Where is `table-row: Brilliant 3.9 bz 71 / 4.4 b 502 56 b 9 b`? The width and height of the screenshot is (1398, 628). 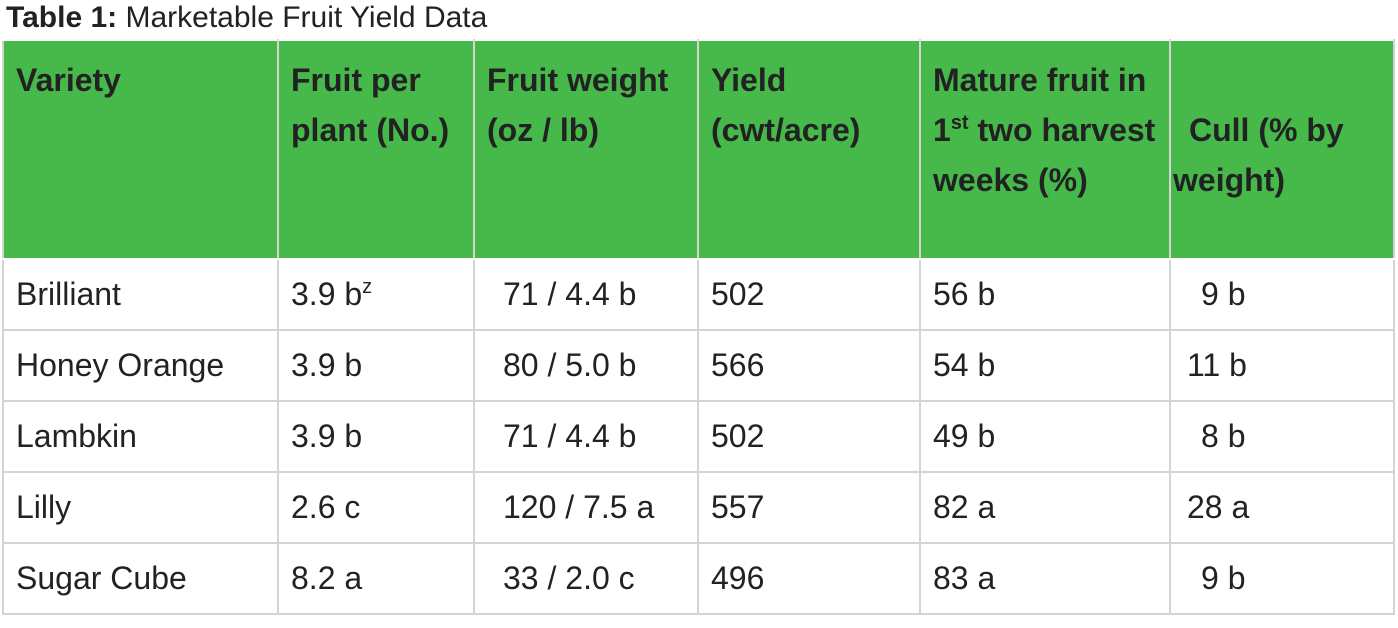 table-row: Brilliant 3.9 bz 71 / 4.4 b 502 56 b 9 b is located at coordinates (698, 294).